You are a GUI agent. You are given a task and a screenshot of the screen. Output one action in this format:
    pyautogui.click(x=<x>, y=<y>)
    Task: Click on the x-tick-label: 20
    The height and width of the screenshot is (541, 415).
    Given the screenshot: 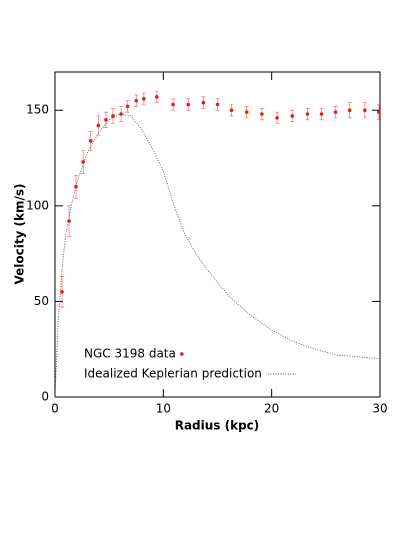 What is the action you would take?
    pyautogui.click(x=271, y=409)
    